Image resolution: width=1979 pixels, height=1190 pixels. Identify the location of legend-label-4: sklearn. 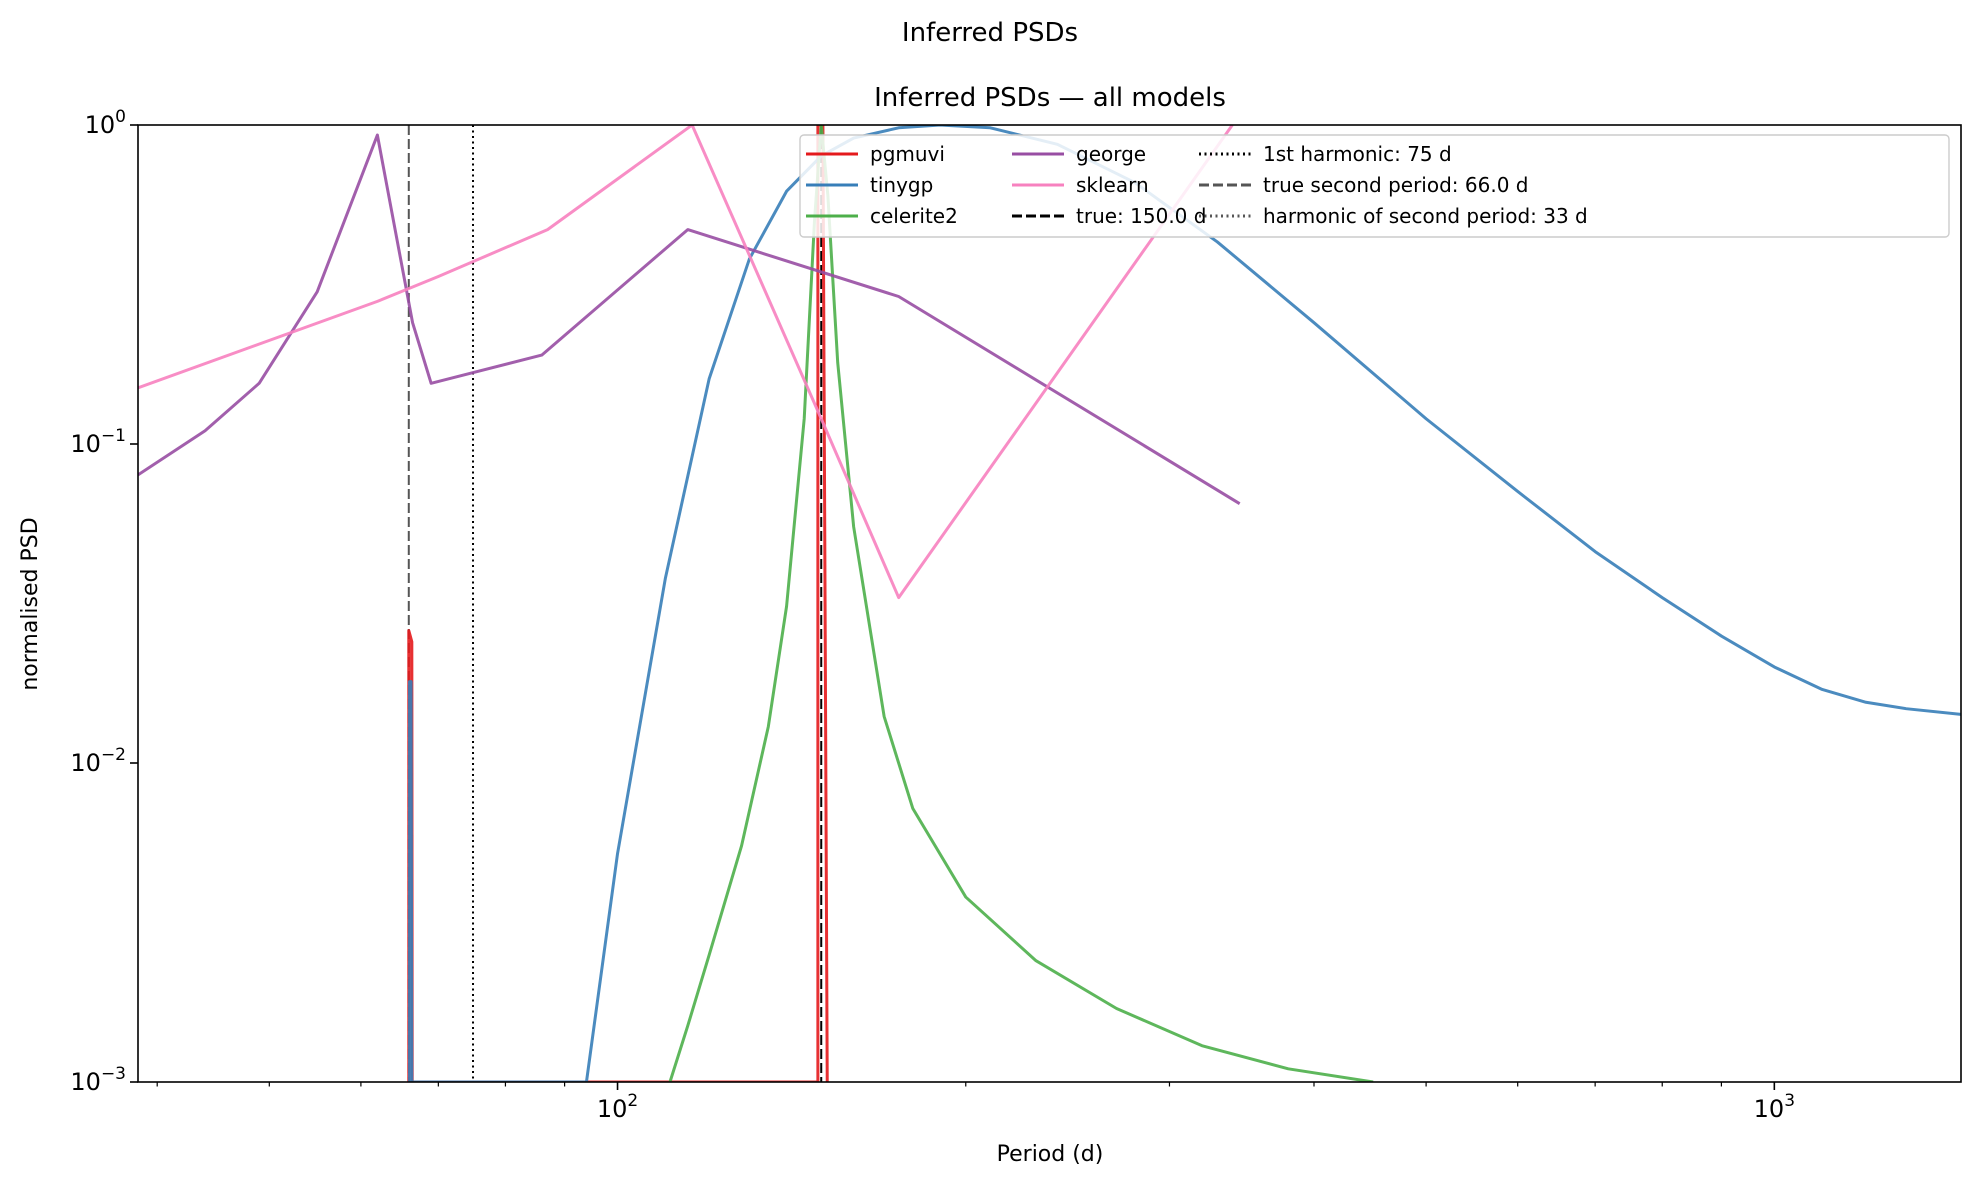
(1112, 185).